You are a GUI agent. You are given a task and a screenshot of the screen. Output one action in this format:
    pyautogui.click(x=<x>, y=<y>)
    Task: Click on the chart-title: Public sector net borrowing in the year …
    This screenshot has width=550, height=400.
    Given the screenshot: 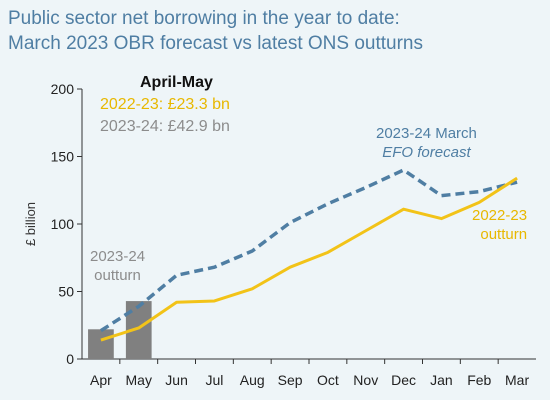 What is the action you would take?
    pyautogui.click(x=275, y=31)
    